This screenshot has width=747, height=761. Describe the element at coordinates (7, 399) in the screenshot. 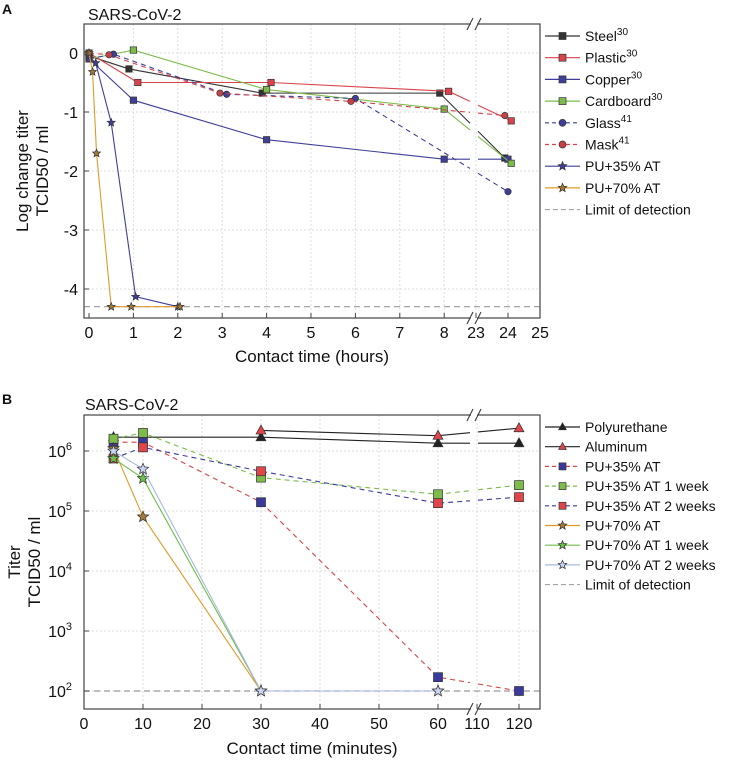

I see `panel-b-label: B` at that location.